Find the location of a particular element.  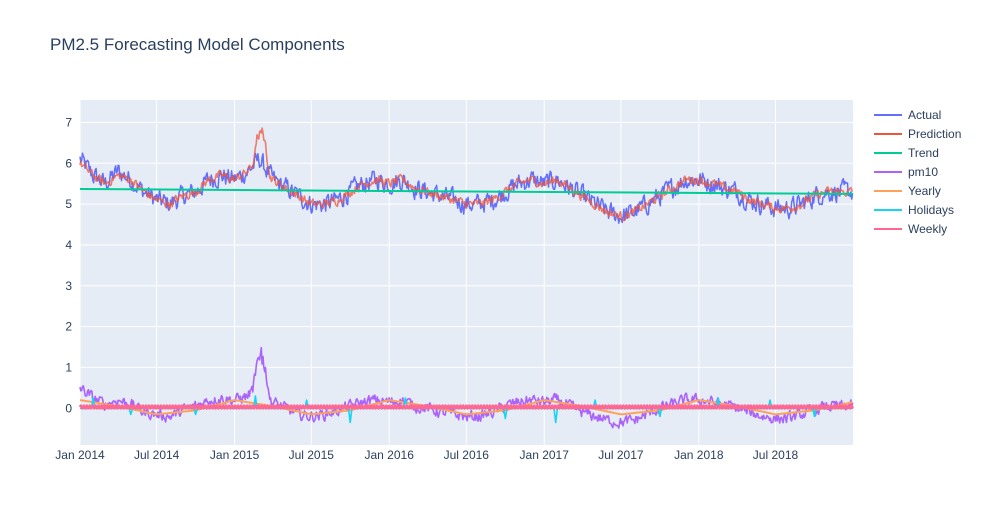

legend-item-weekly: Weekly is located at coordinates (910, 229).